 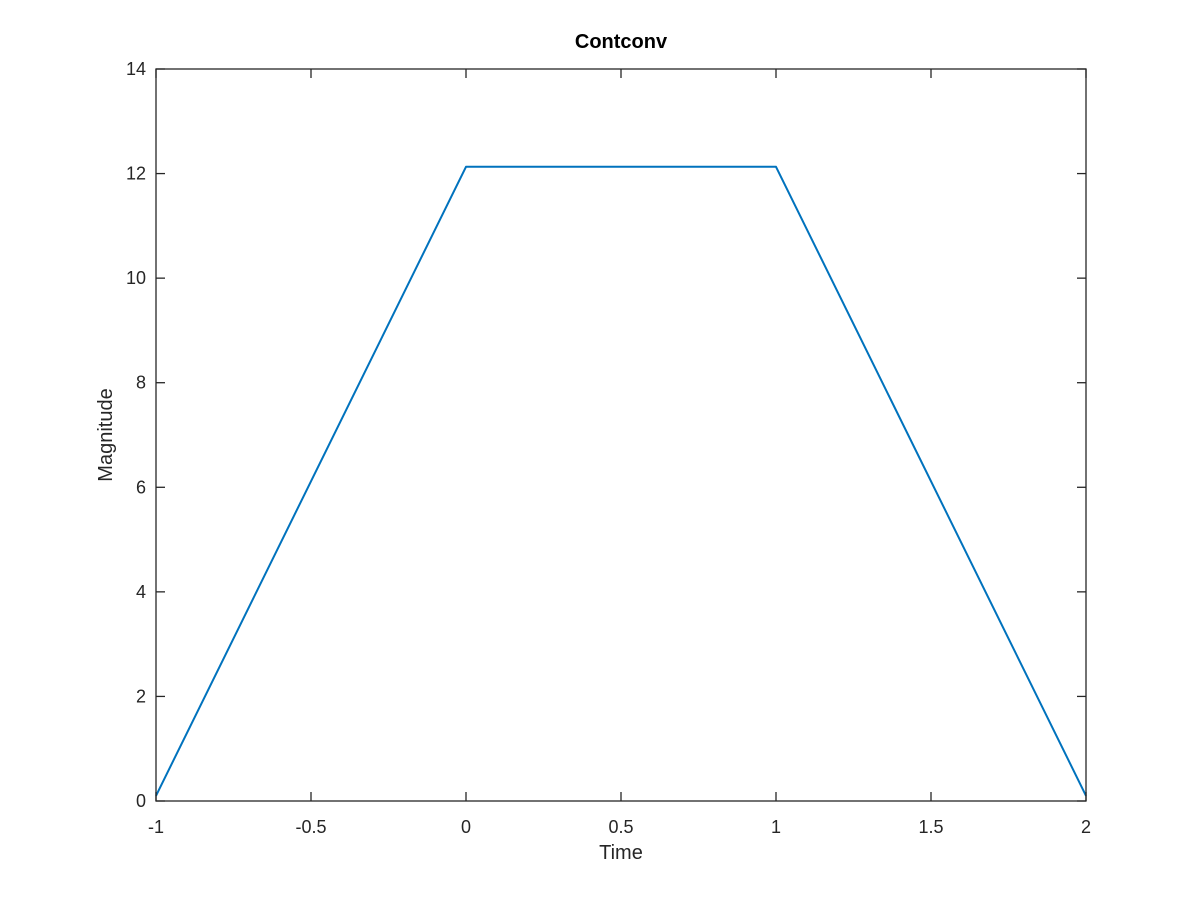 I want to click on y-tick-label-4: 8, so click(x=141, y=383).